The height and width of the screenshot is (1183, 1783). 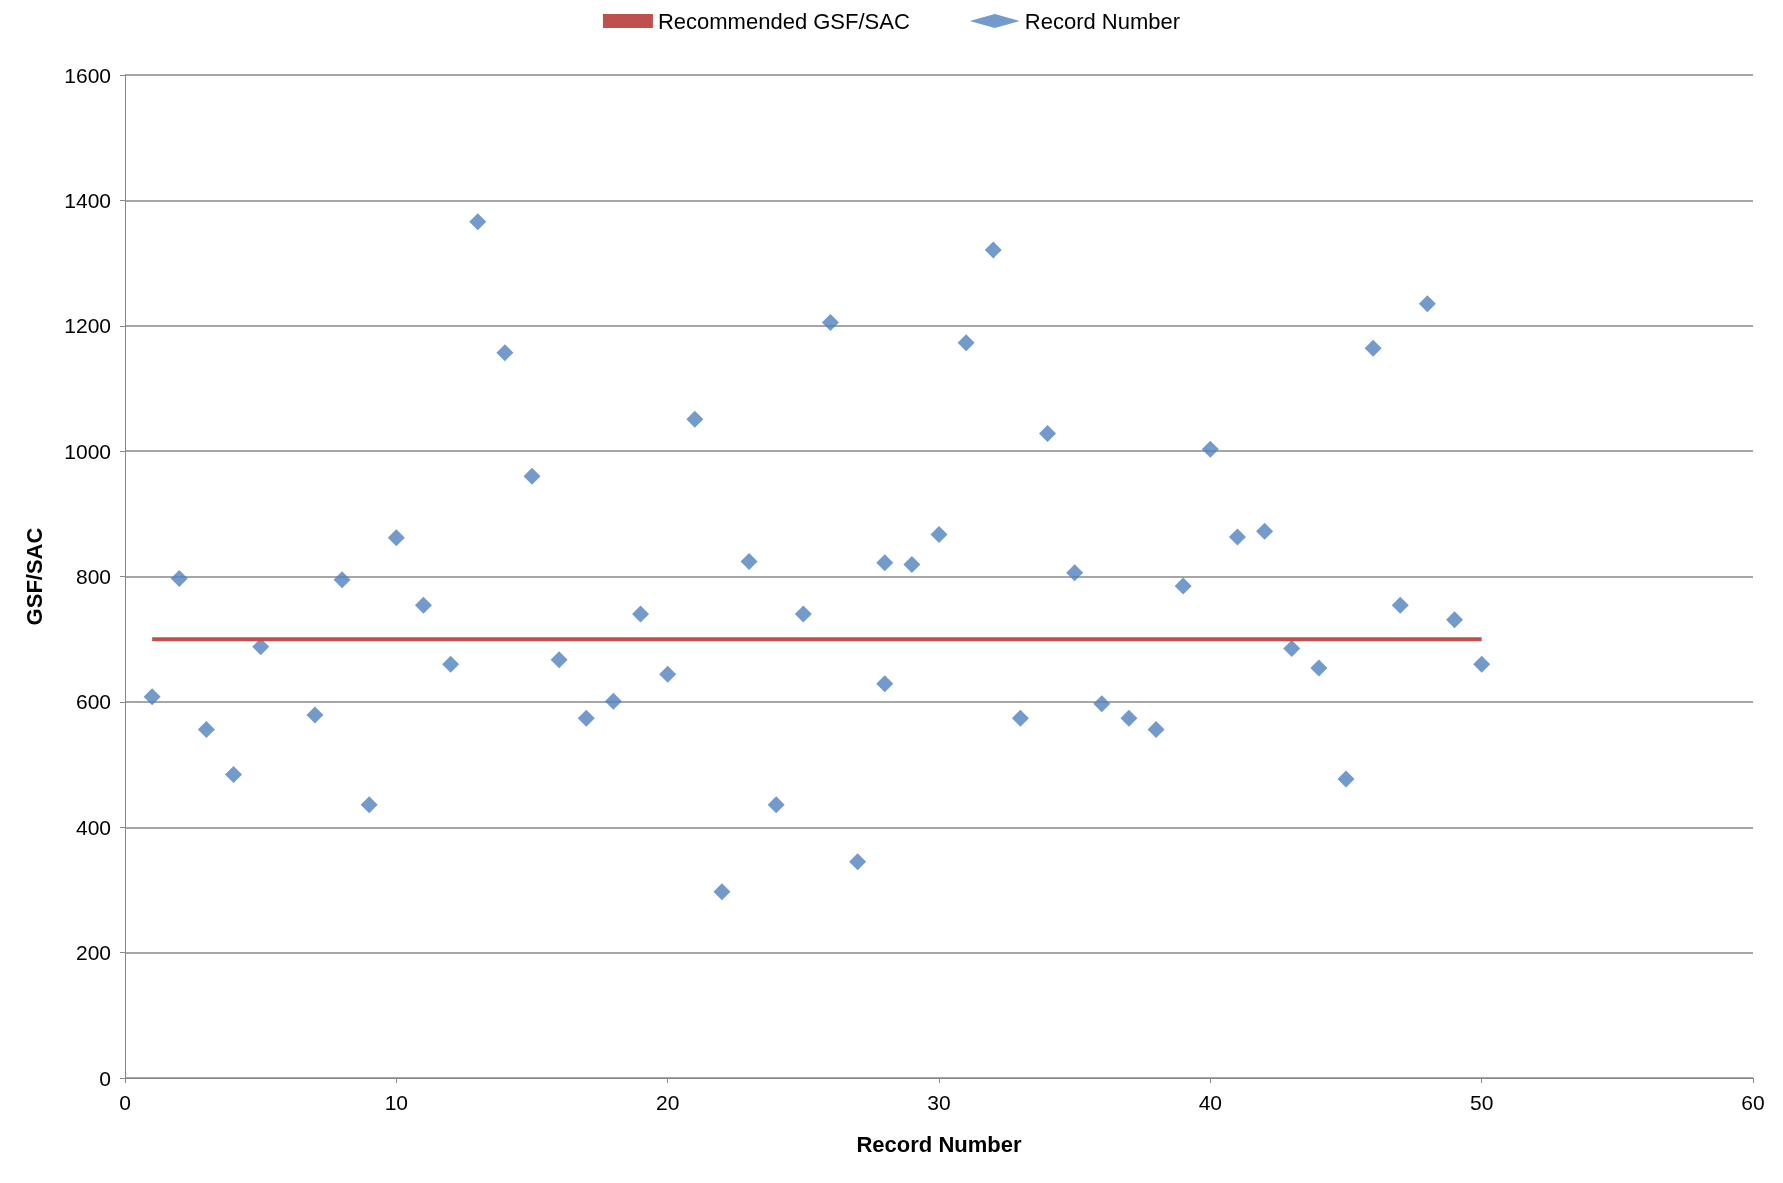 I want to click on y-tick-label: 400, so click(x=93, y=827).